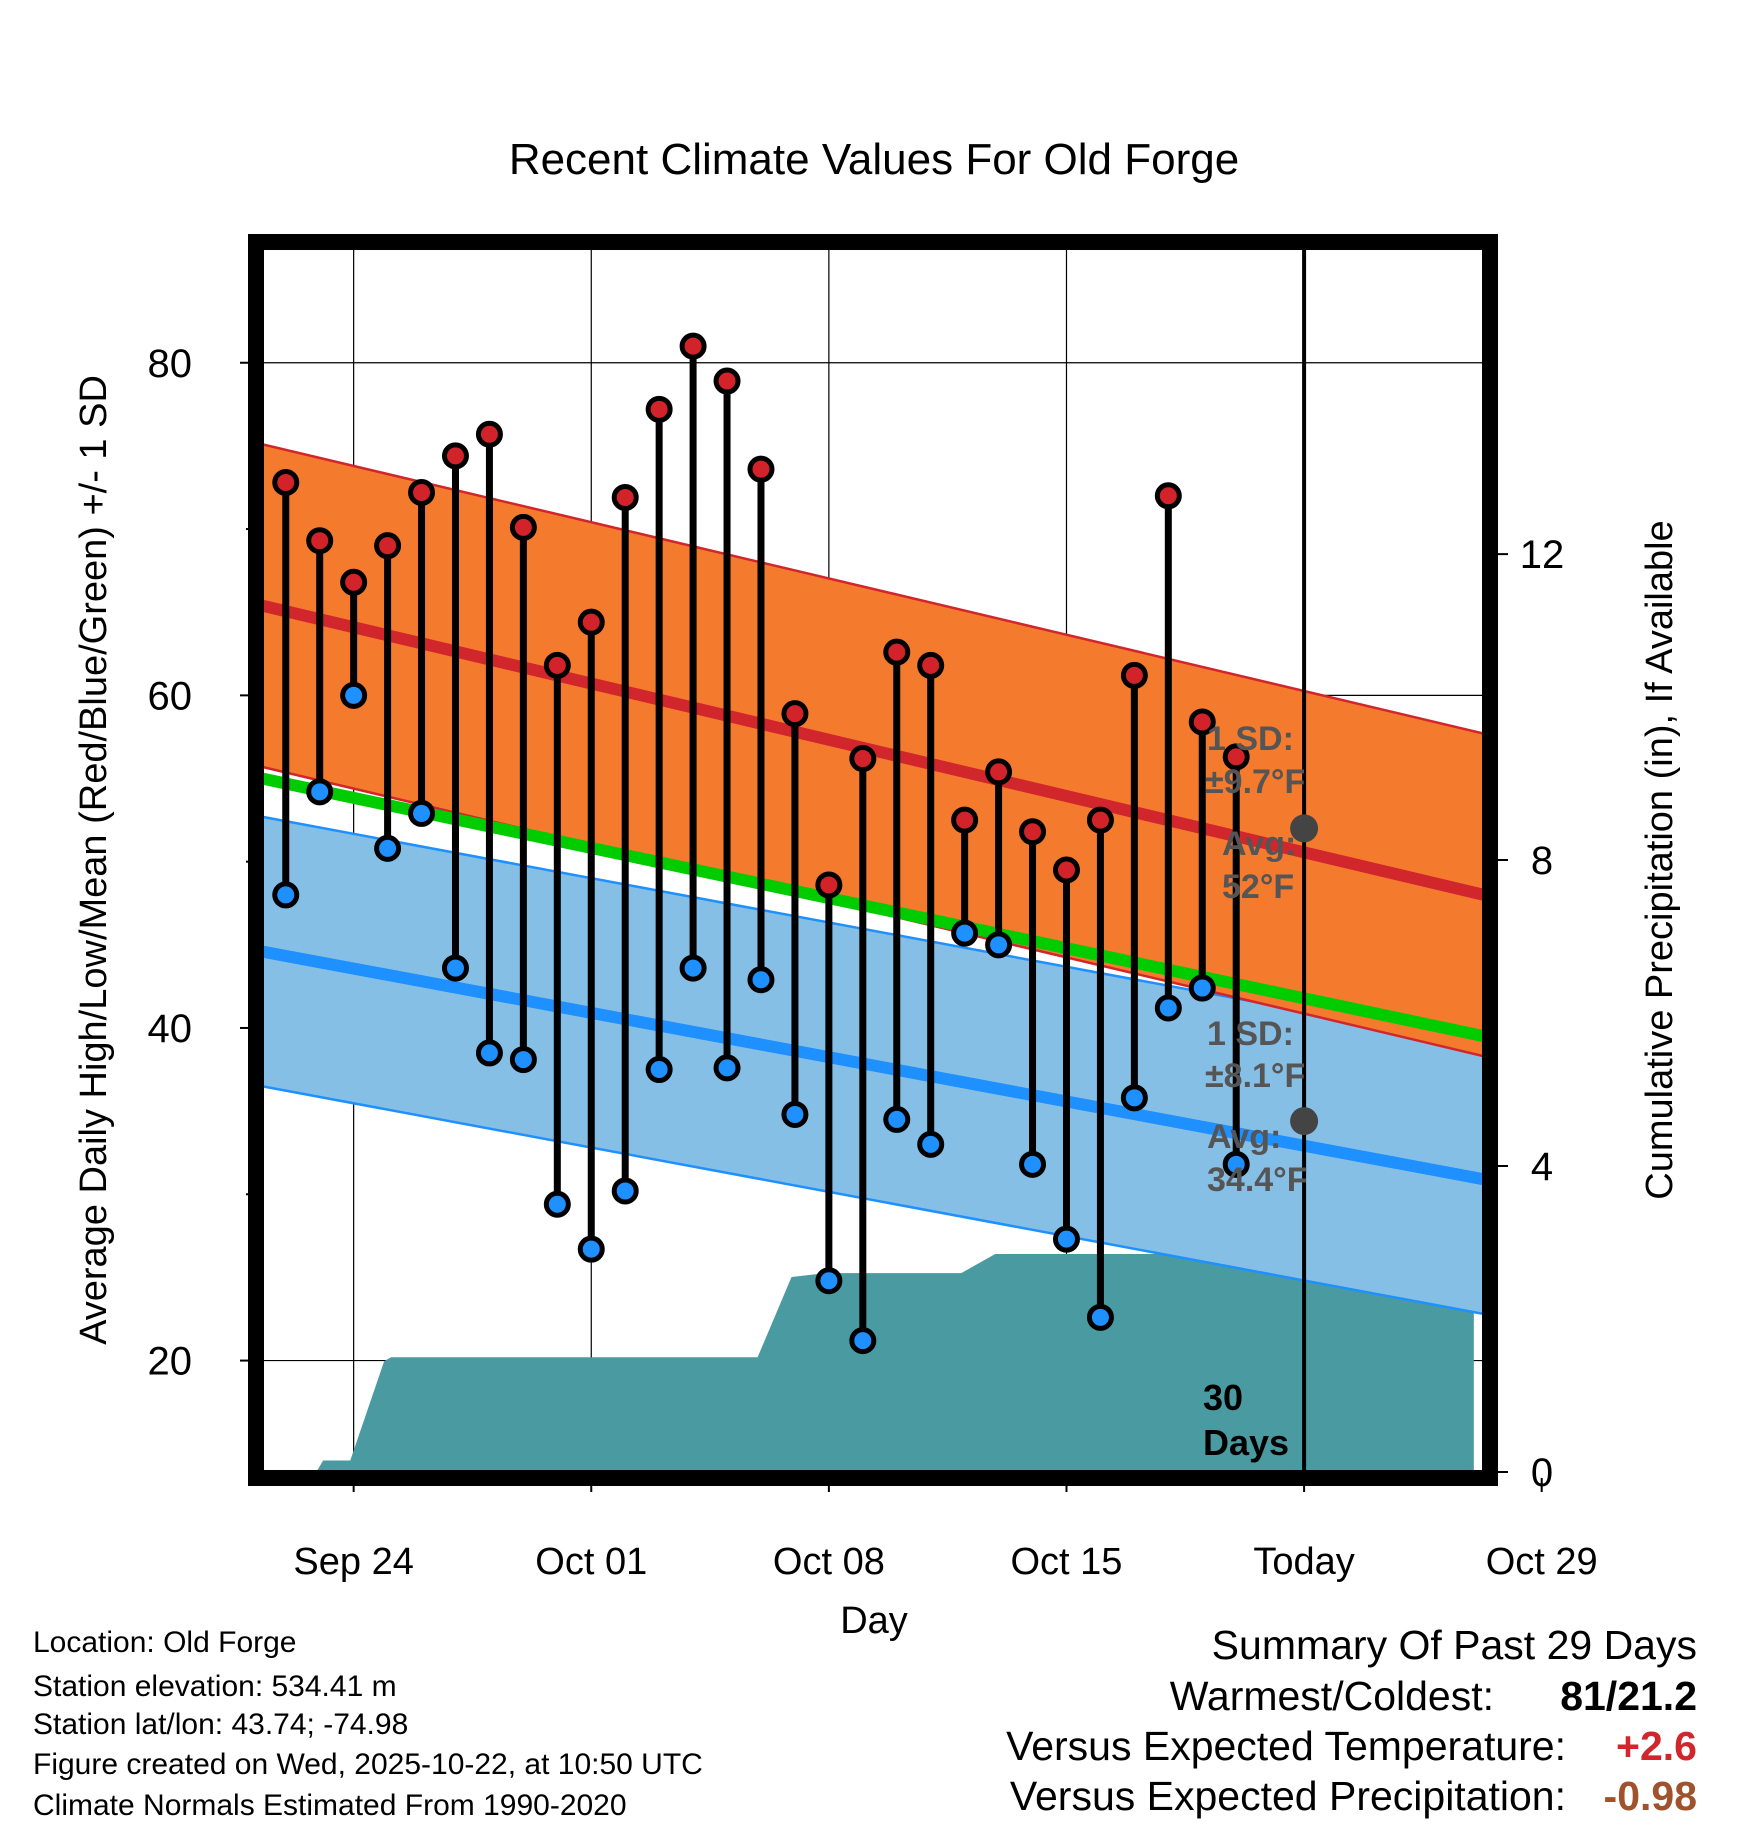 The image size is (1748, 1828). Describe the element at coordinates (353, 1562) in the screenshot. I see `x-tick-label: Sep 24` at that location.